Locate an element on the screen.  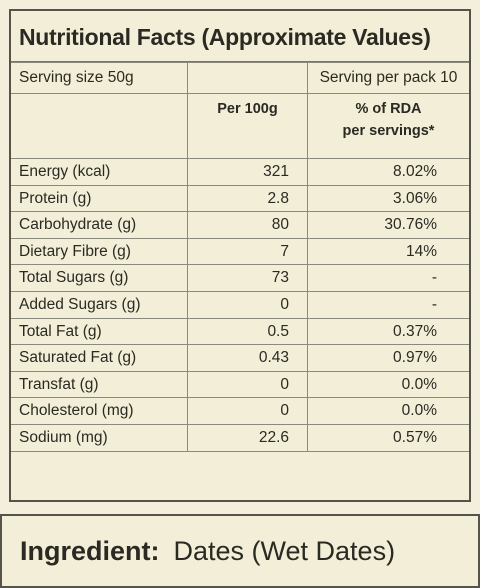
nutrient-row: Carbohydrate (g) 80 30.76% is located at coordinates (240, 225).